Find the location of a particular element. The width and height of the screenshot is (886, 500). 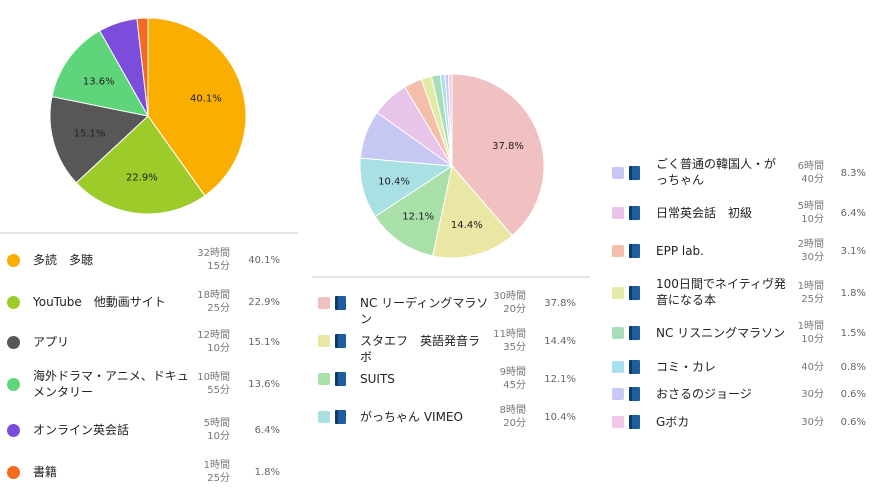

legend-item: がっちゃん VIMEO 8時間 20分 10.4% is located at coordinates (451, 417).